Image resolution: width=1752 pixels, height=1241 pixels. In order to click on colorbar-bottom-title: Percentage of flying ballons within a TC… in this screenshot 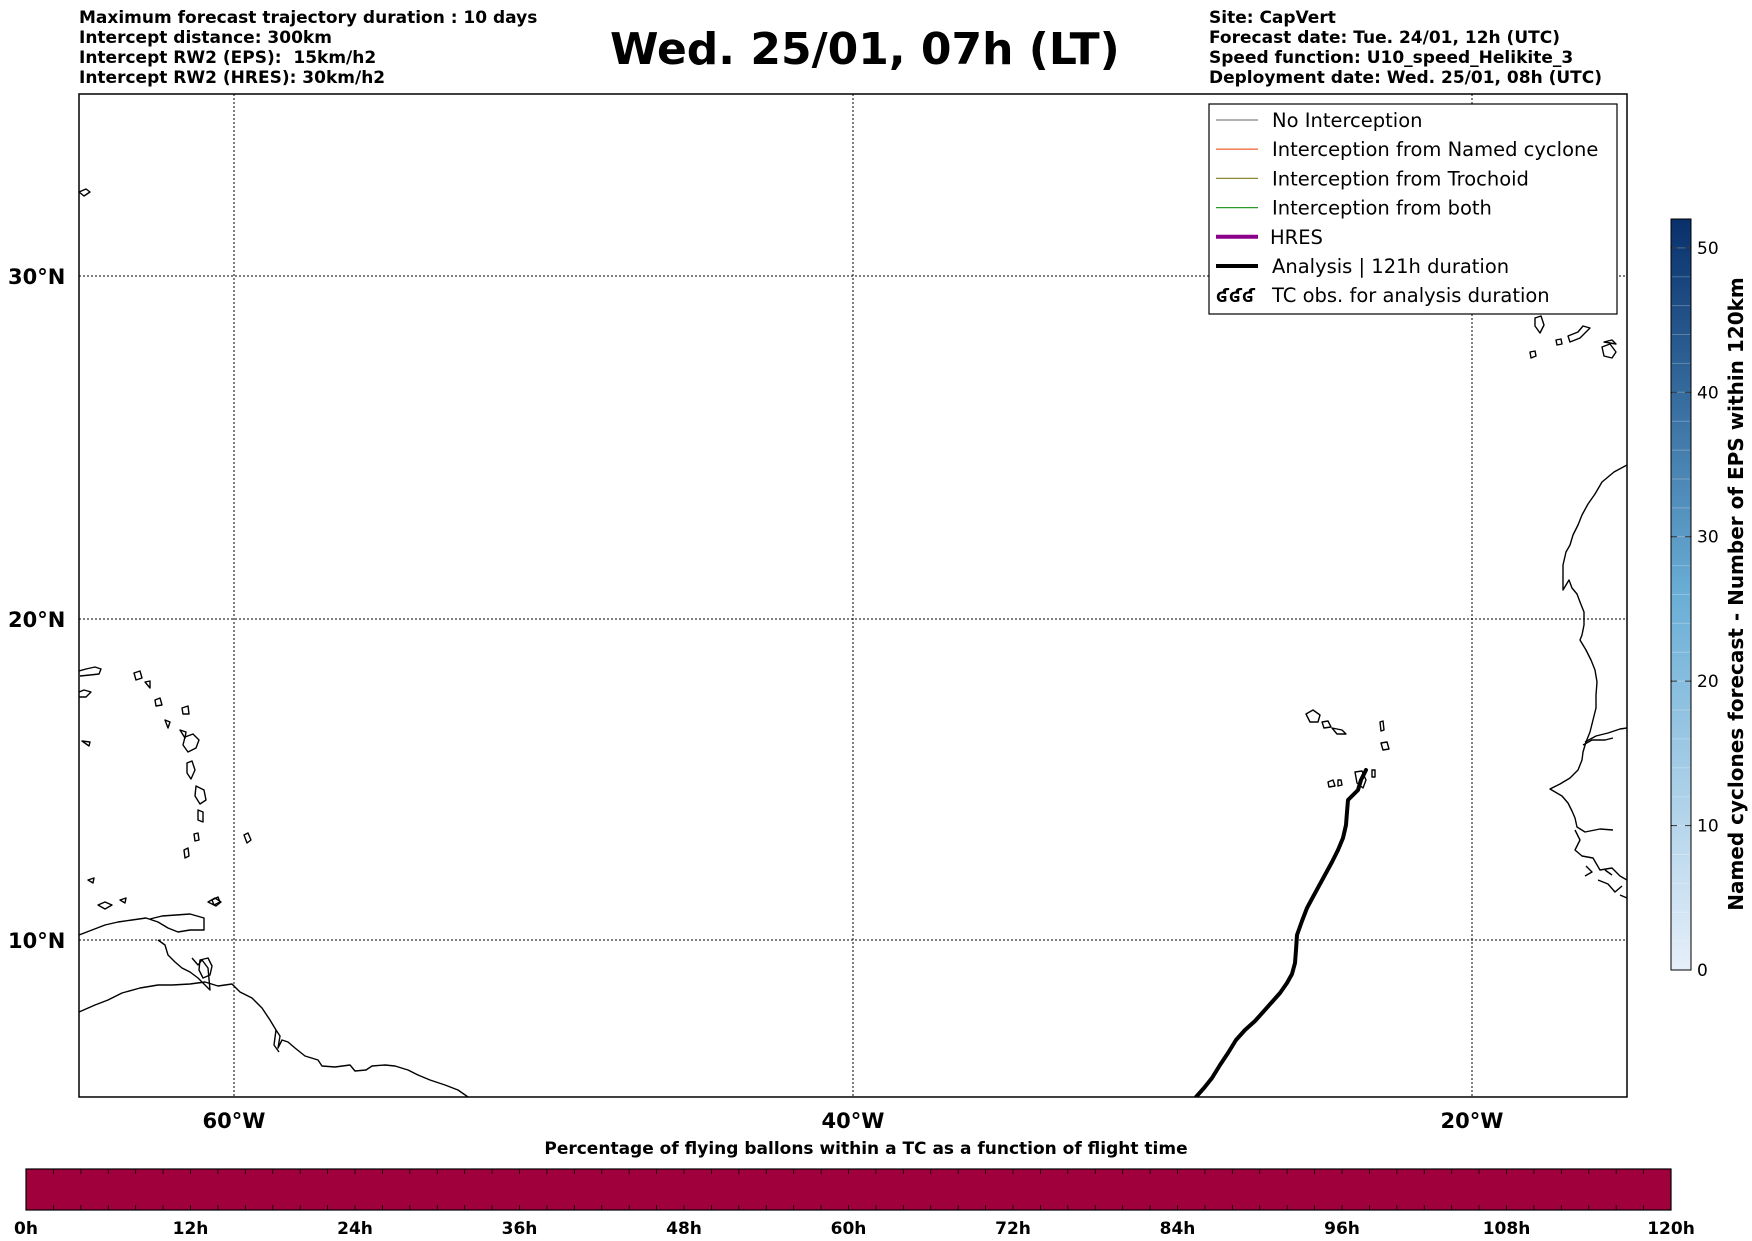, I will do `click(865, 1149)`.